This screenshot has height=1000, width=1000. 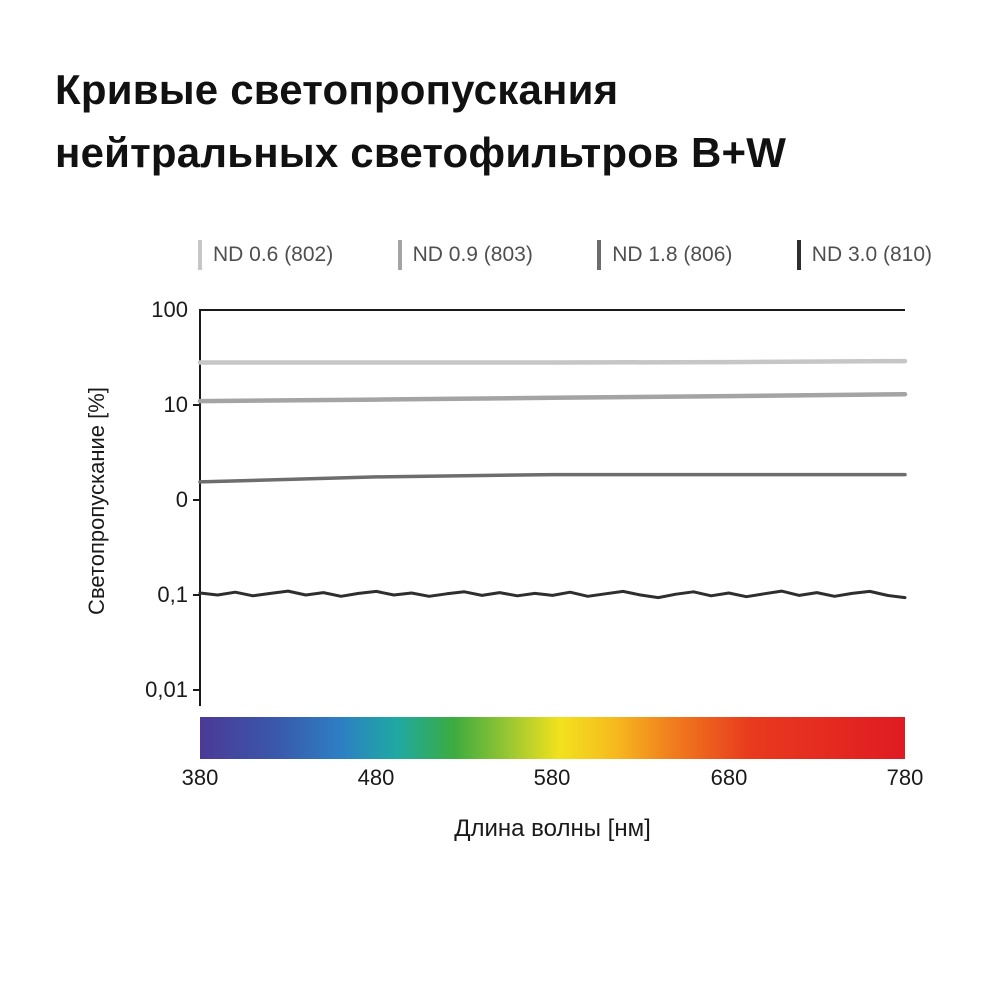 I want to click on legend-item-nd06: ND 0.6 (802), so click(x=265, y=255).